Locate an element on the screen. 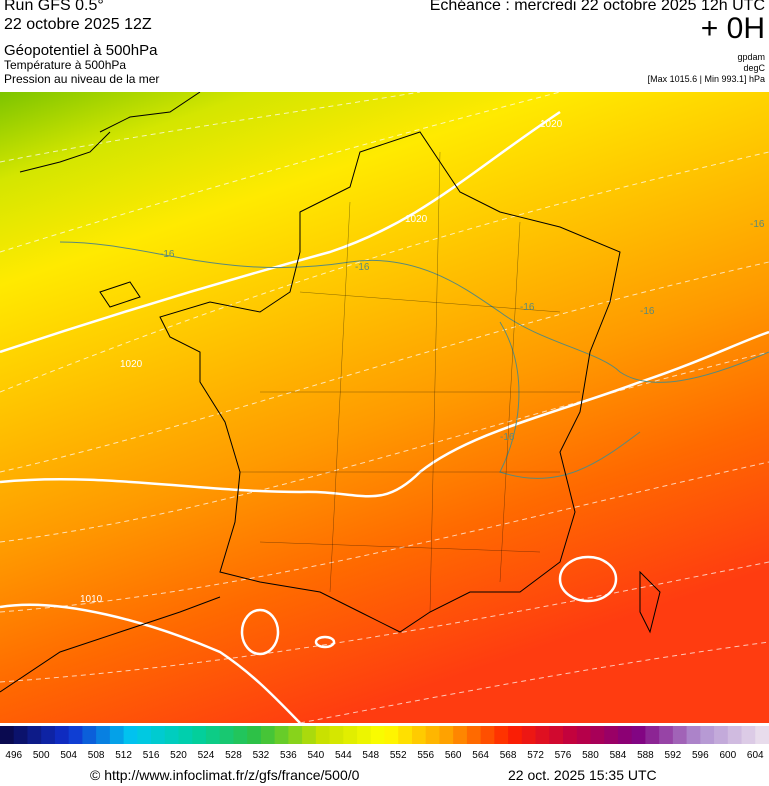 Image resolution: width=769 pixels, height=786 pixels. colorbar-label: 540 is located at coordinates (316, 755).